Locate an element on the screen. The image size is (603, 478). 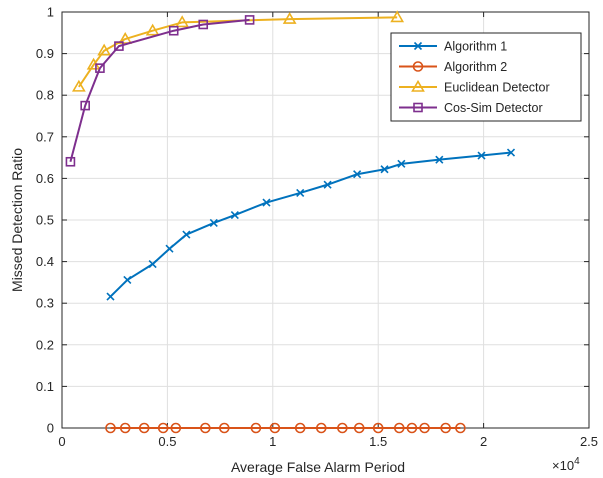
legend-label: Algorithm 2 is located at coordinates (475, 67).